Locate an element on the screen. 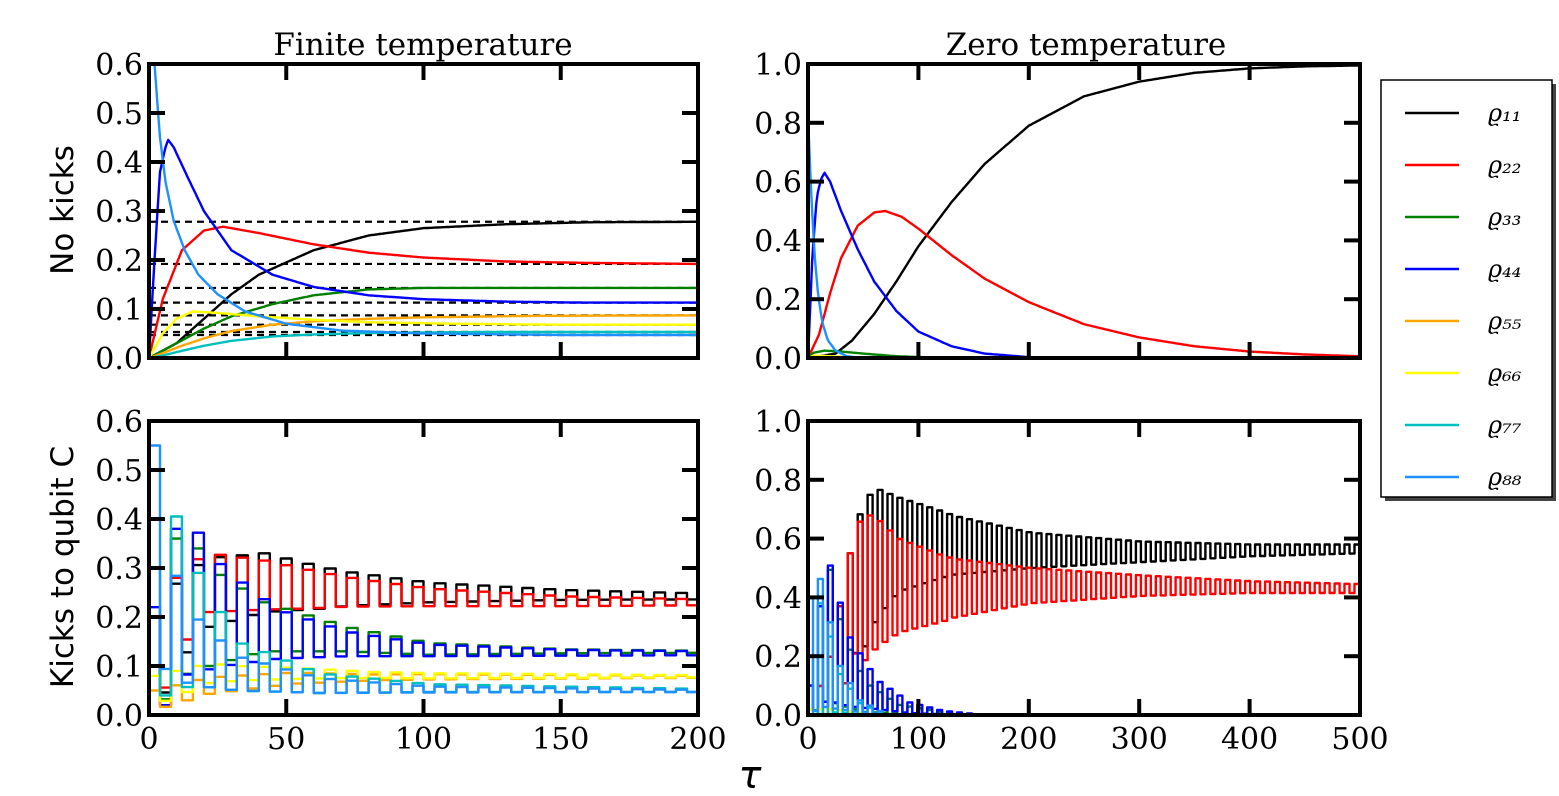 The width and height of the screenshot is (1559, 796). legend-label: ϱ₅₅ is located at coordinates (1505, 321).